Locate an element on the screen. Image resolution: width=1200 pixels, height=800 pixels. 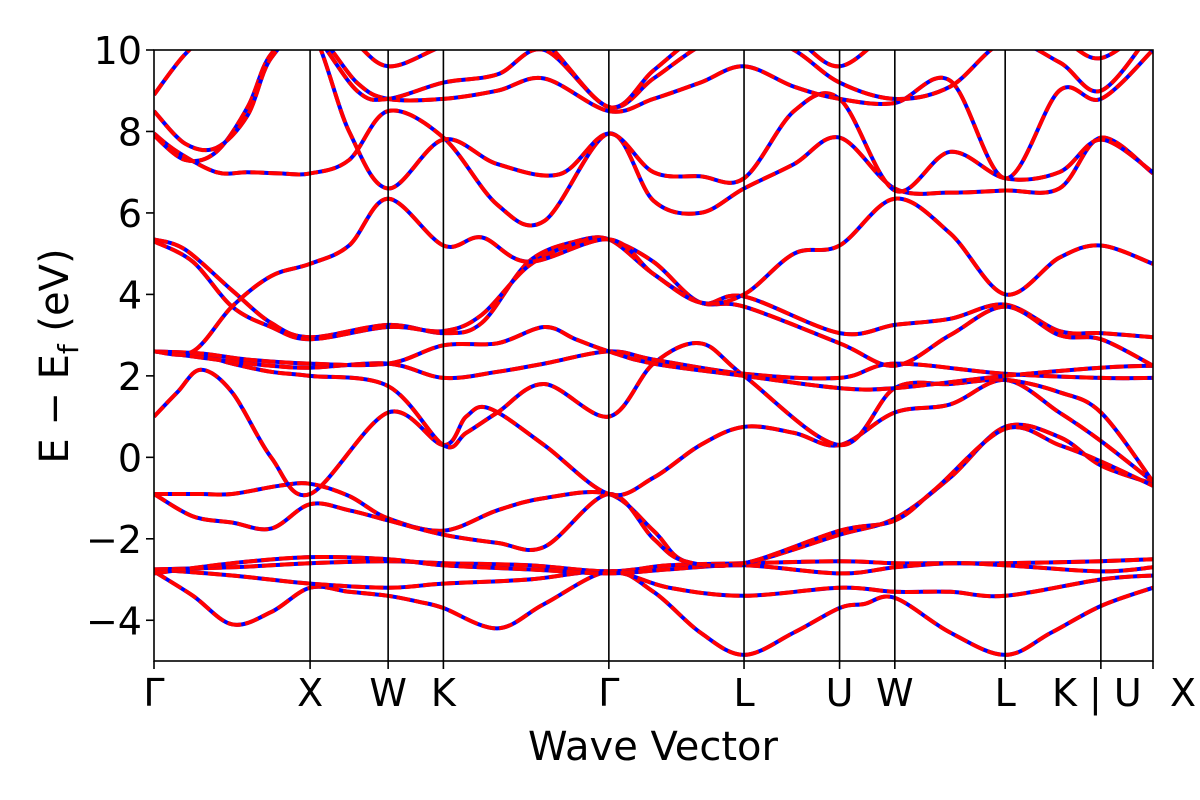
x-tick-label-9: L is located at coordinates (1005, 693).